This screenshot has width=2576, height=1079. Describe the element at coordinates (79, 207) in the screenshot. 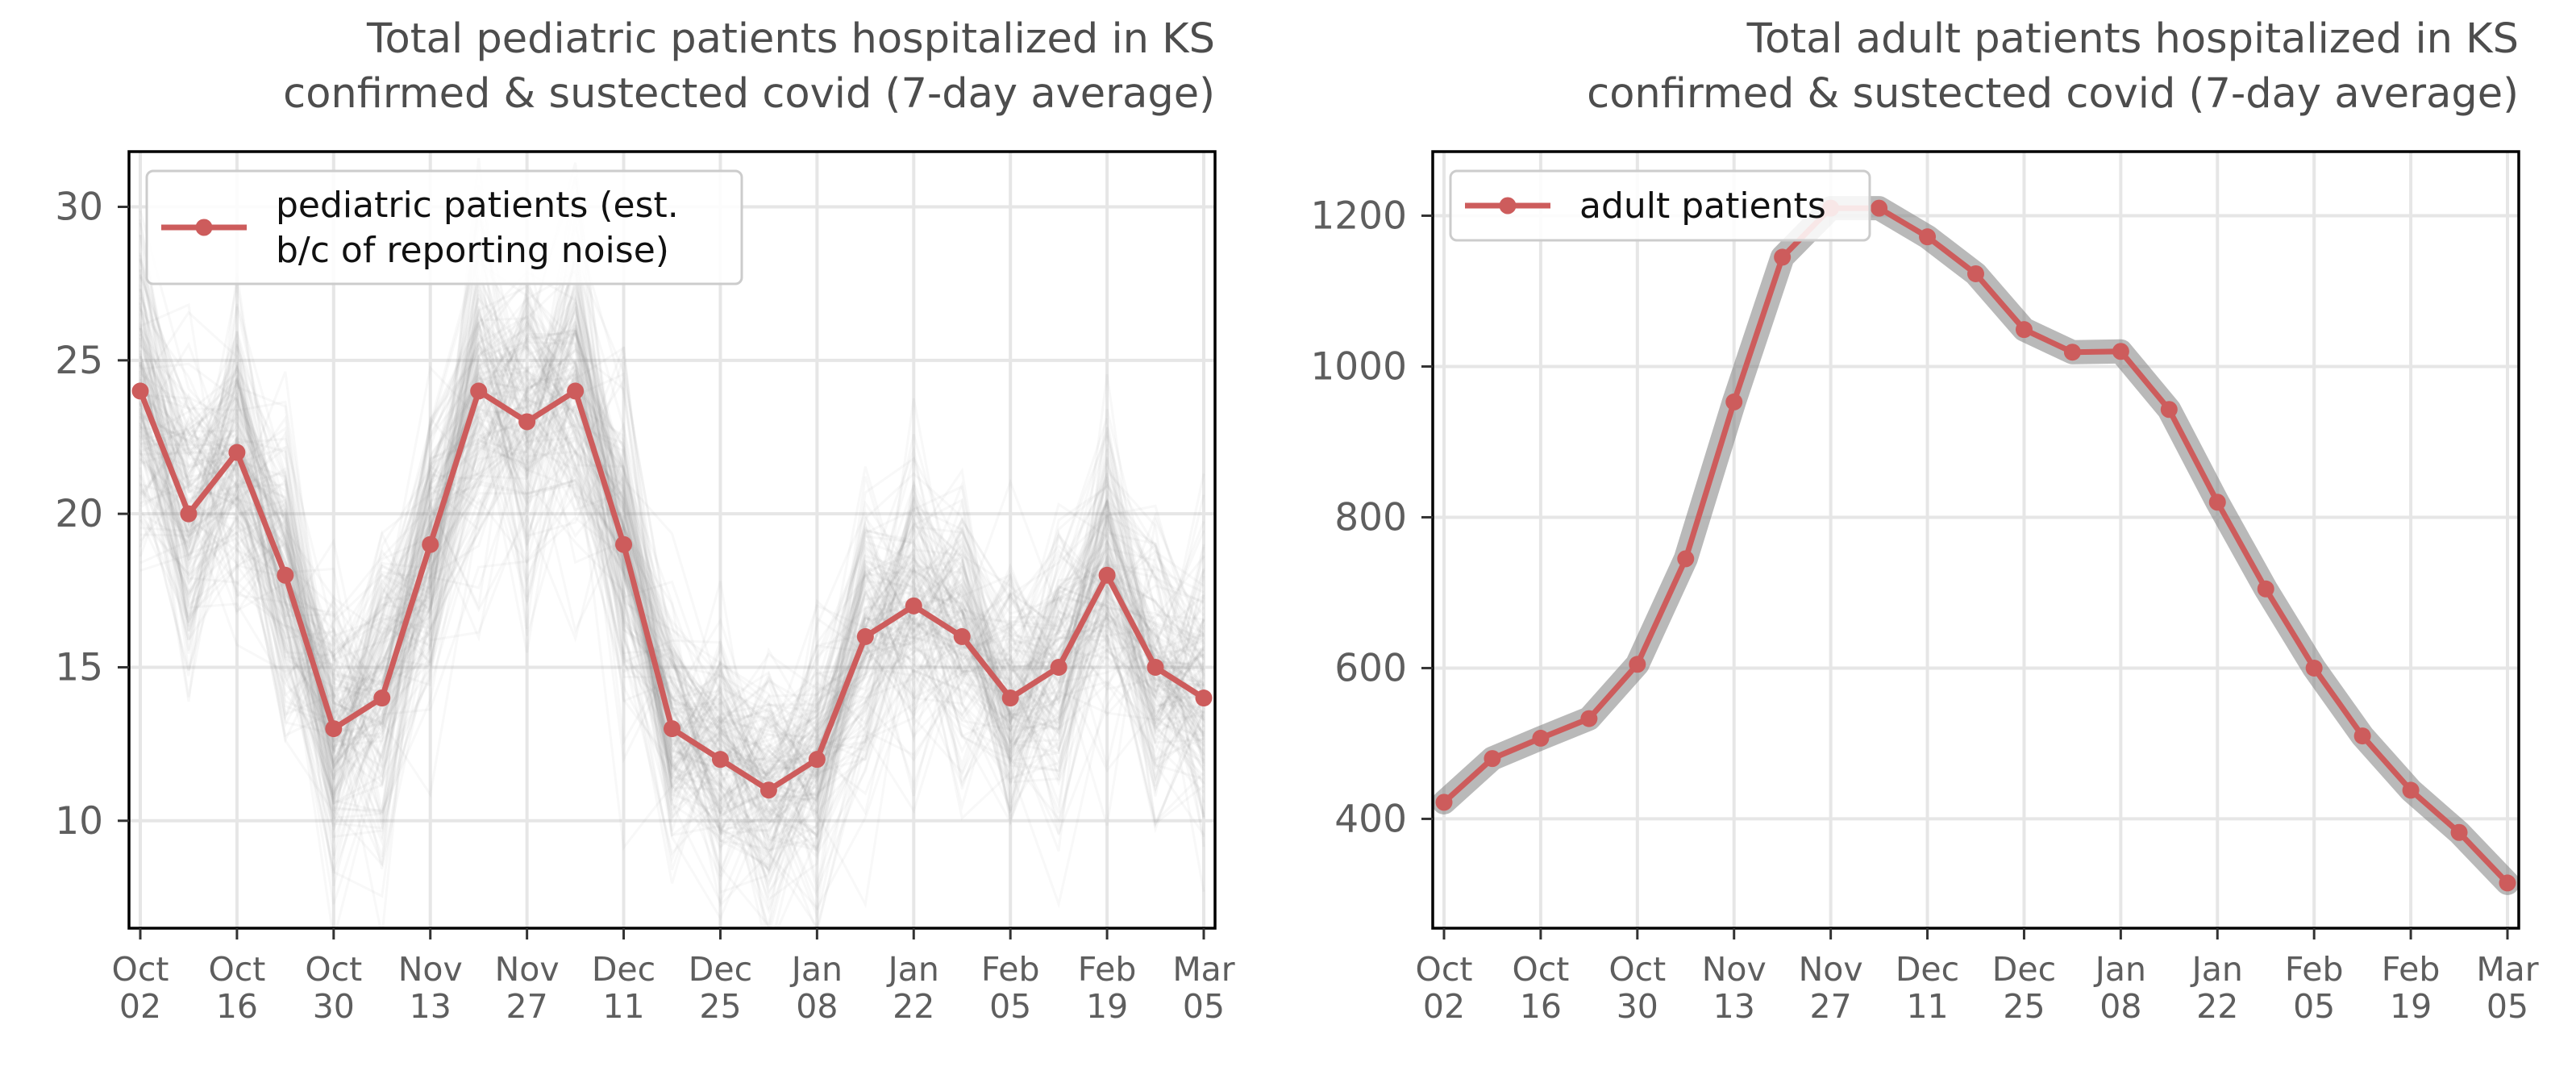

I see `y-tick-label: 30` at that location.